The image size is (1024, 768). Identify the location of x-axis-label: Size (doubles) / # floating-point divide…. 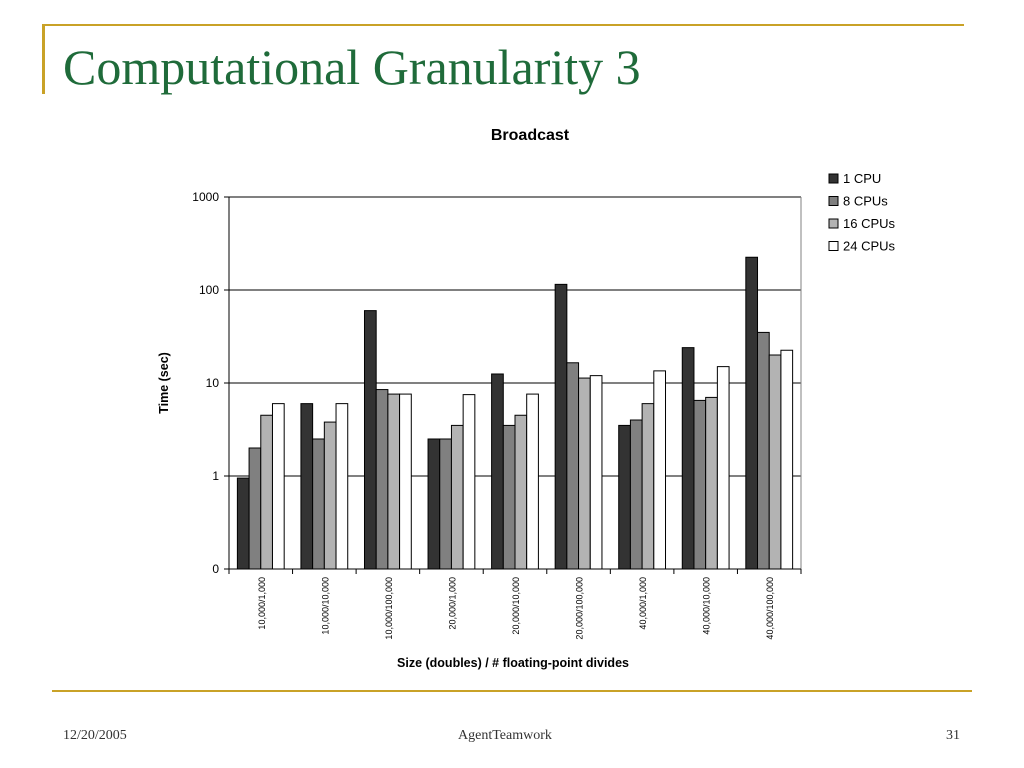
(513, 663).